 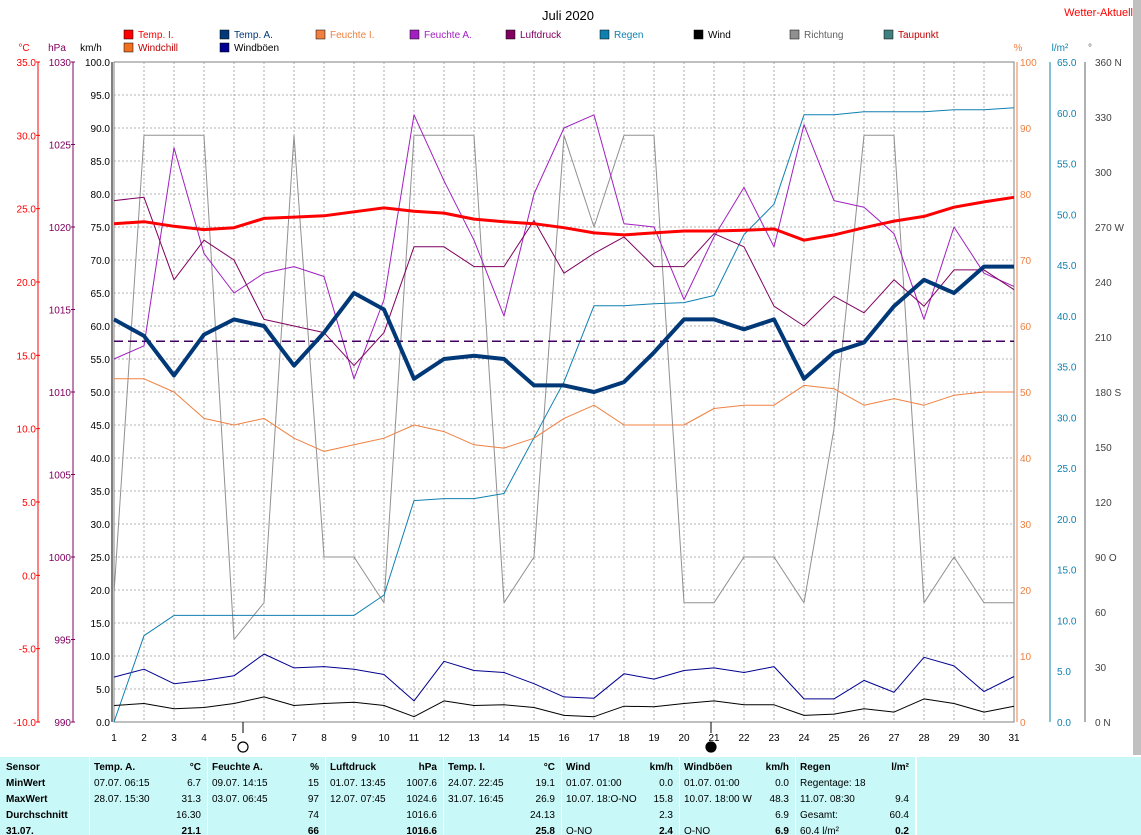 I want to click on rain-unit-label: l/m², so click(x=1060, y=48).